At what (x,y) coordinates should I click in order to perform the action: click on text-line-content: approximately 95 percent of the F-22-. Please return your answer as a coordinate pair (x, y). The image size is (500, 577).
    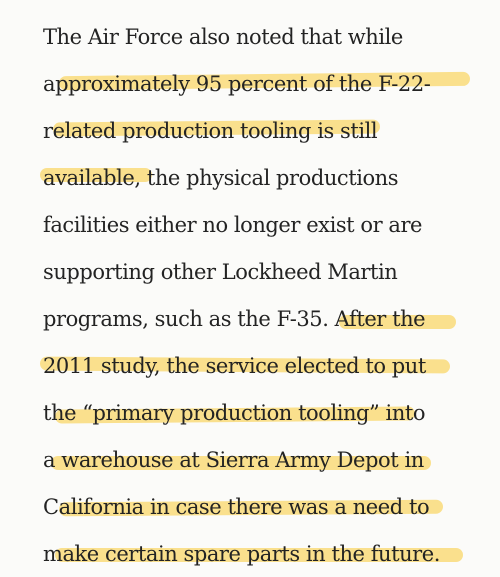
    Looking at the image, I should click on (237, 84).